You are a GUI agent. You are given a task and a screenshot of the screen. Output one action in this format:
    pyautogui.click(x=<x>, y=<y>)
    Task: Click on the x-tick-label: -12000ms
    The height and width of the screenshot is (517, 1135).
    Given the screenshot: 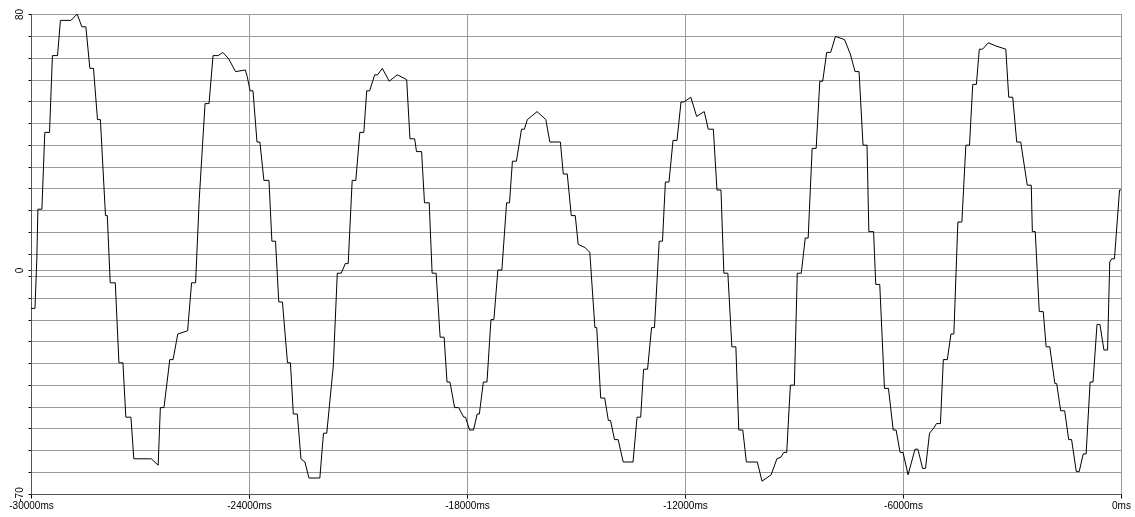 What is the action you would take?
    pyautogui.click(x=685, y=505)
    